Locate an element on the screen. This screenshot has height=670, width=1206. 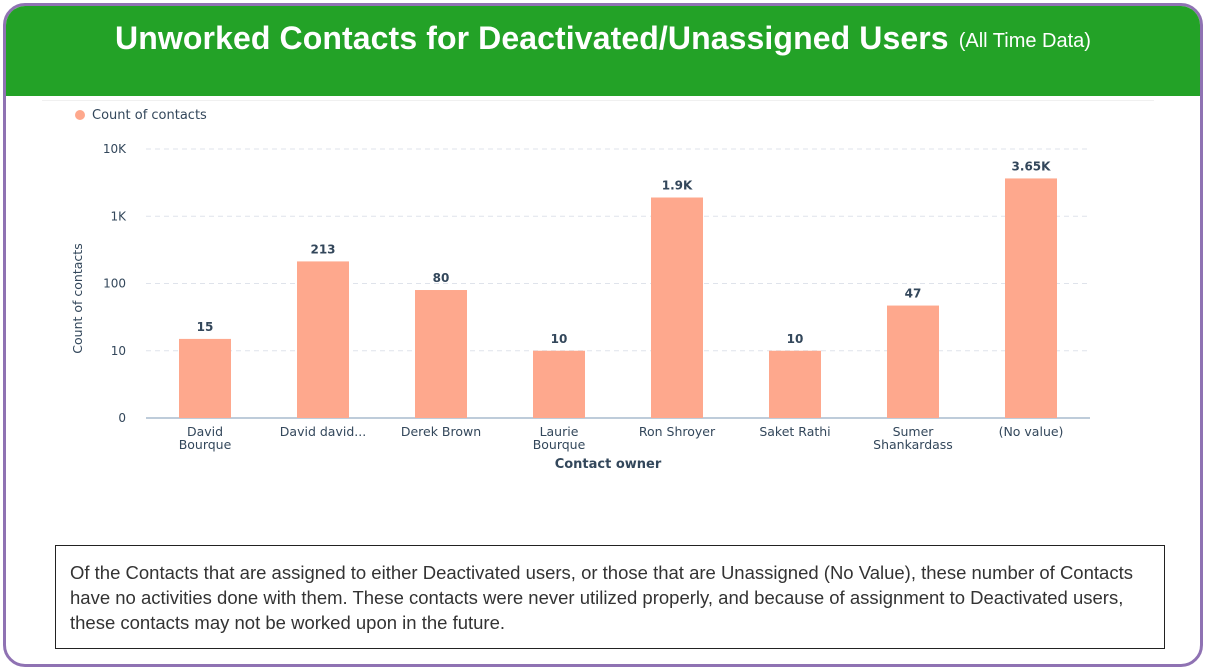
legend-swatch is located at coordinates (80, 115).